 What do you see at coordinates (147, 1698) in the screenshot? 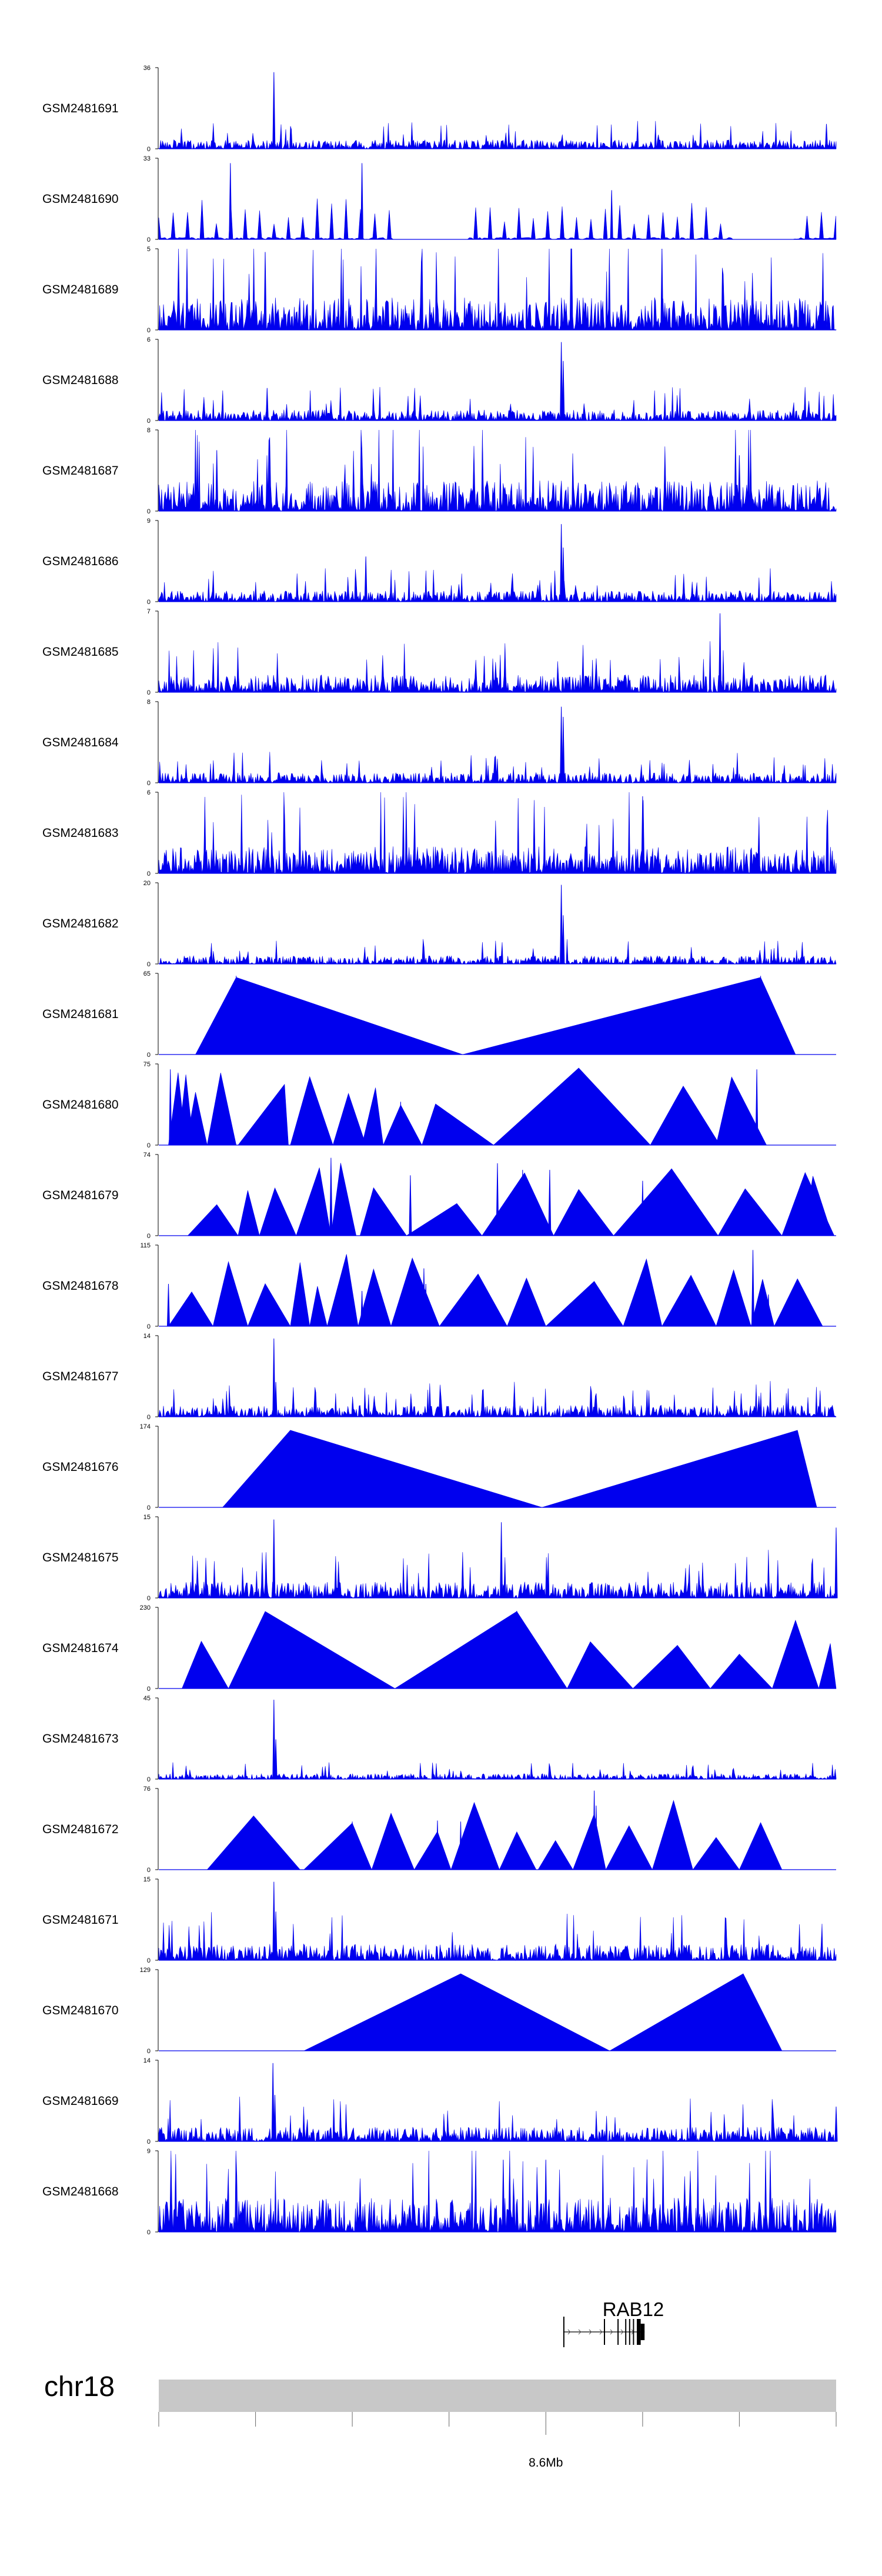
I see `y-tick-label-max: 45` at bounding box center [147, 1698].